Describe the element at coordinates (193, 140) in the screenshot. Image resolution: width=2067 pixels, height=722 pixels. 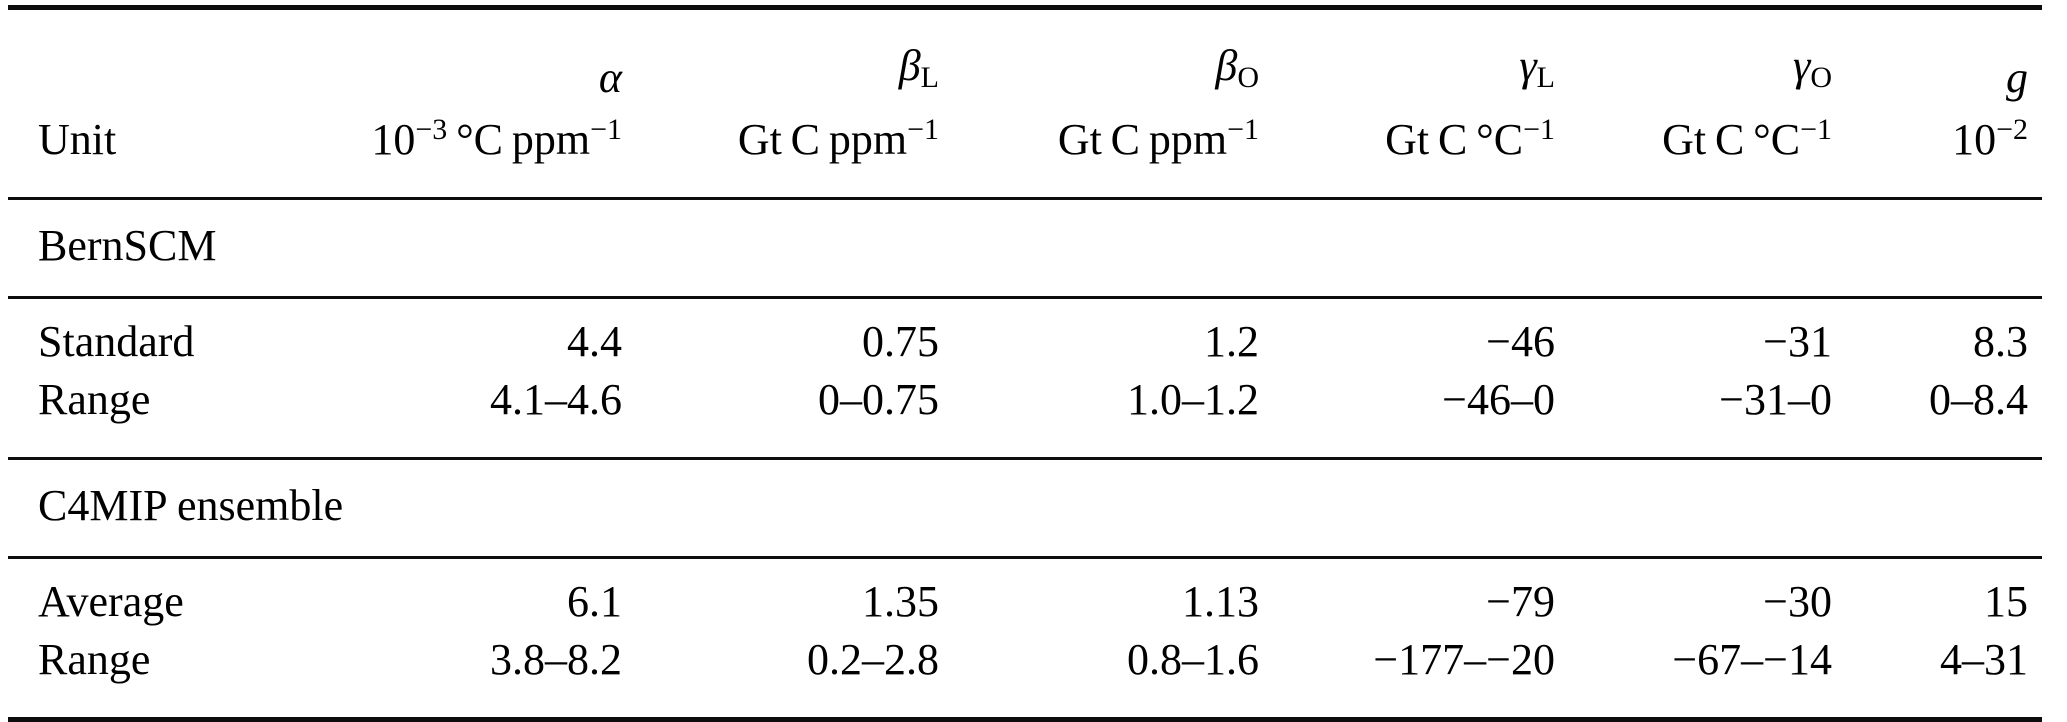
I see `unit-line: Unit` at that location.